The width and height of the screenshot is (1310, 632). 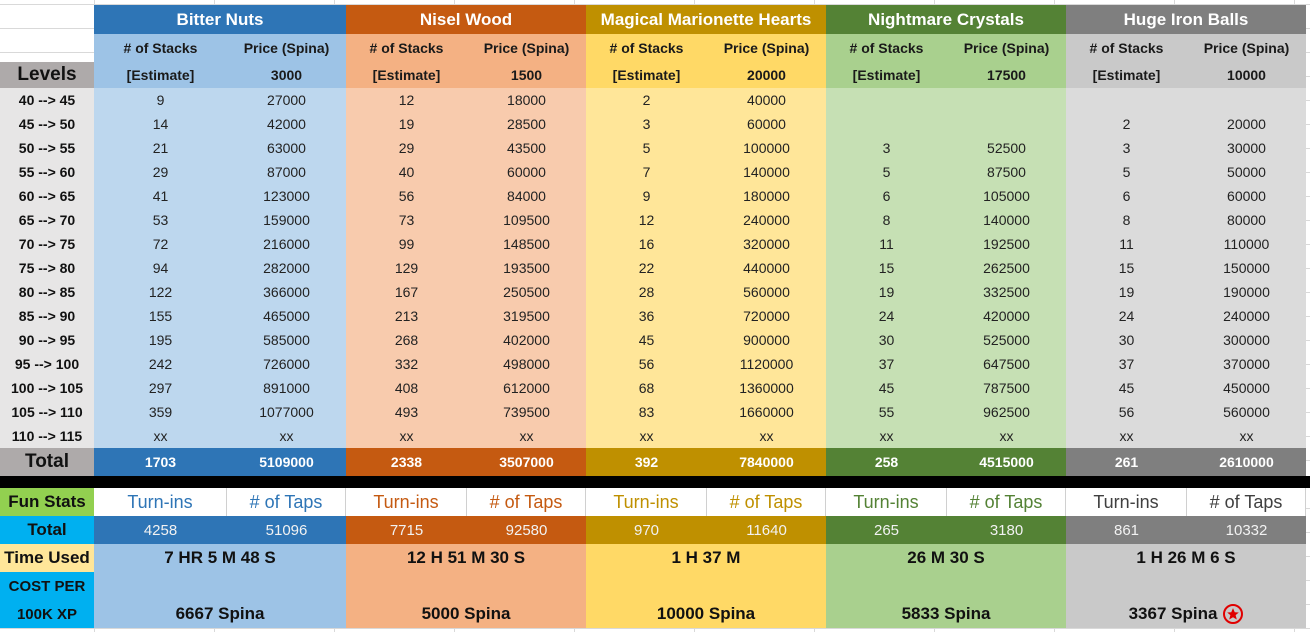 What do you see at coordinates (160, 100) in the screenshot?
I see `stacks-cell: 9` at bounding box center [160, 100].